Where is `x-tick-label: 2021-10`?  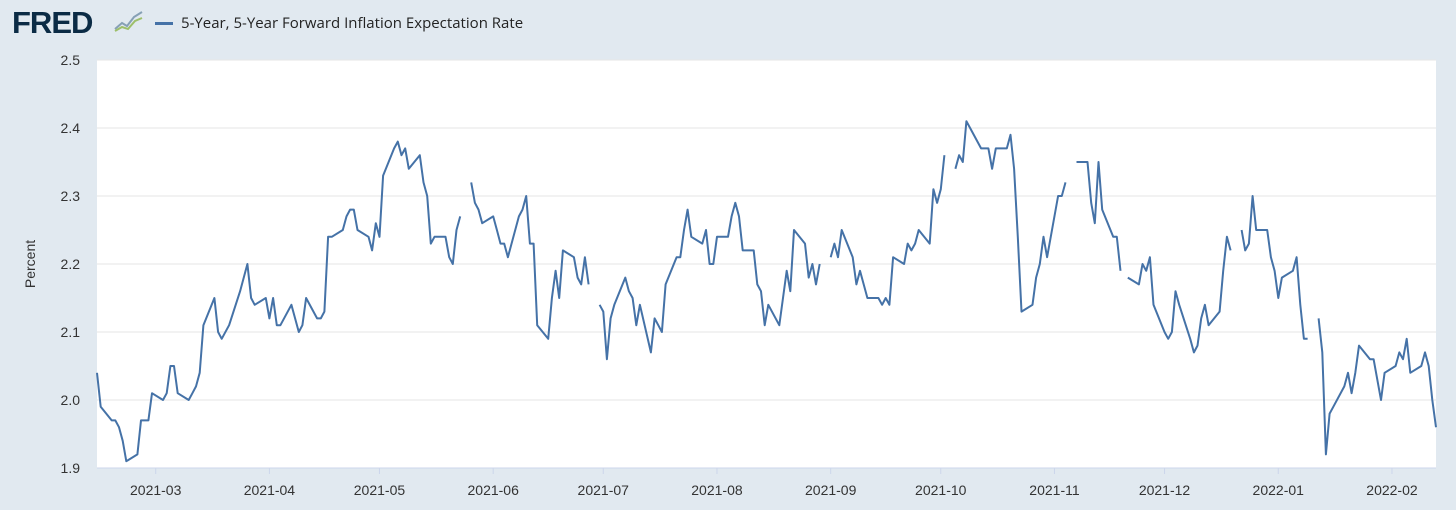
x-tick-label: 2021-10 is located at coordinates (941, 490).